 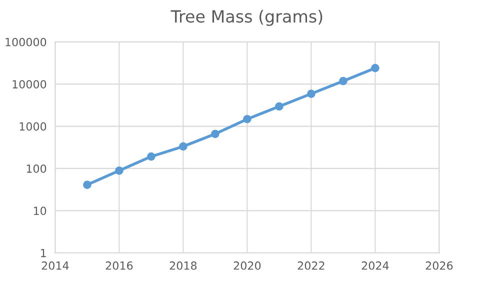 I want to click on x-tick-label: 2026, so click(x=439, y=265).